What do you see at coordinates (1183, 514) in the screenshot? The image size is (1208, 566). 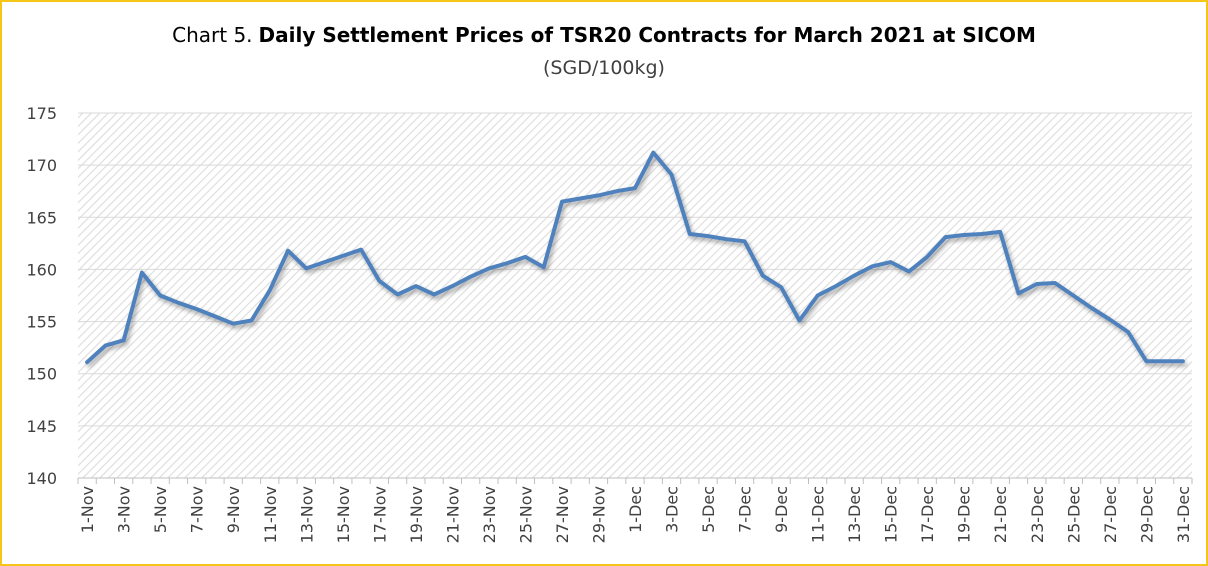 I see `x-tick-label: 31-Dec` at bounding box center [1183, 514].